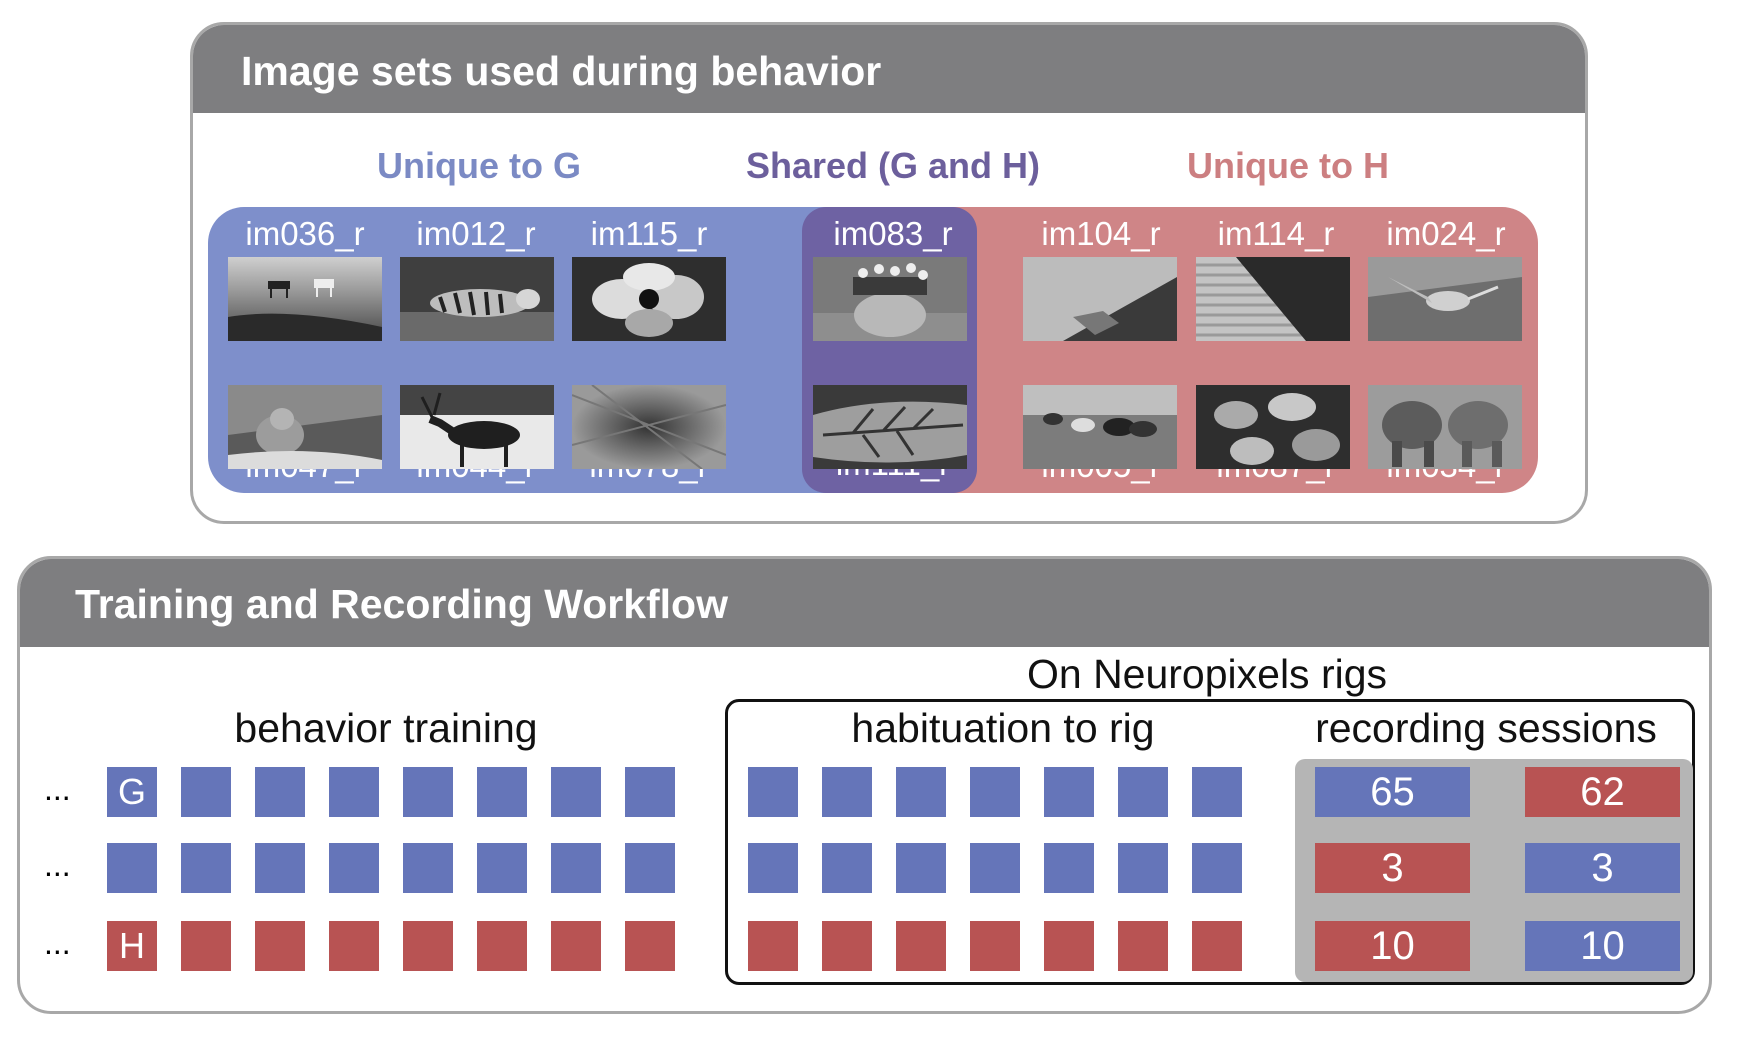 This screenshot has height=1045, width=1756. What do you see at coordinates (477, 299) in the screenshot?
I see `tiger-water-icon` at bounding box center [477, 299].